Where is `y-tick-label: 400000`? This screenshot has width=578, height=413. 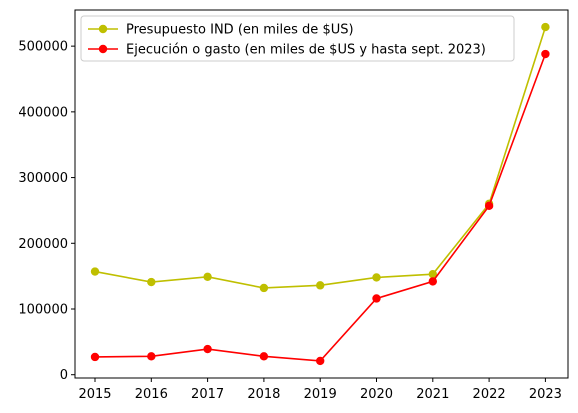 y-tick-label: 400000 is located at coordinates (43, 112).